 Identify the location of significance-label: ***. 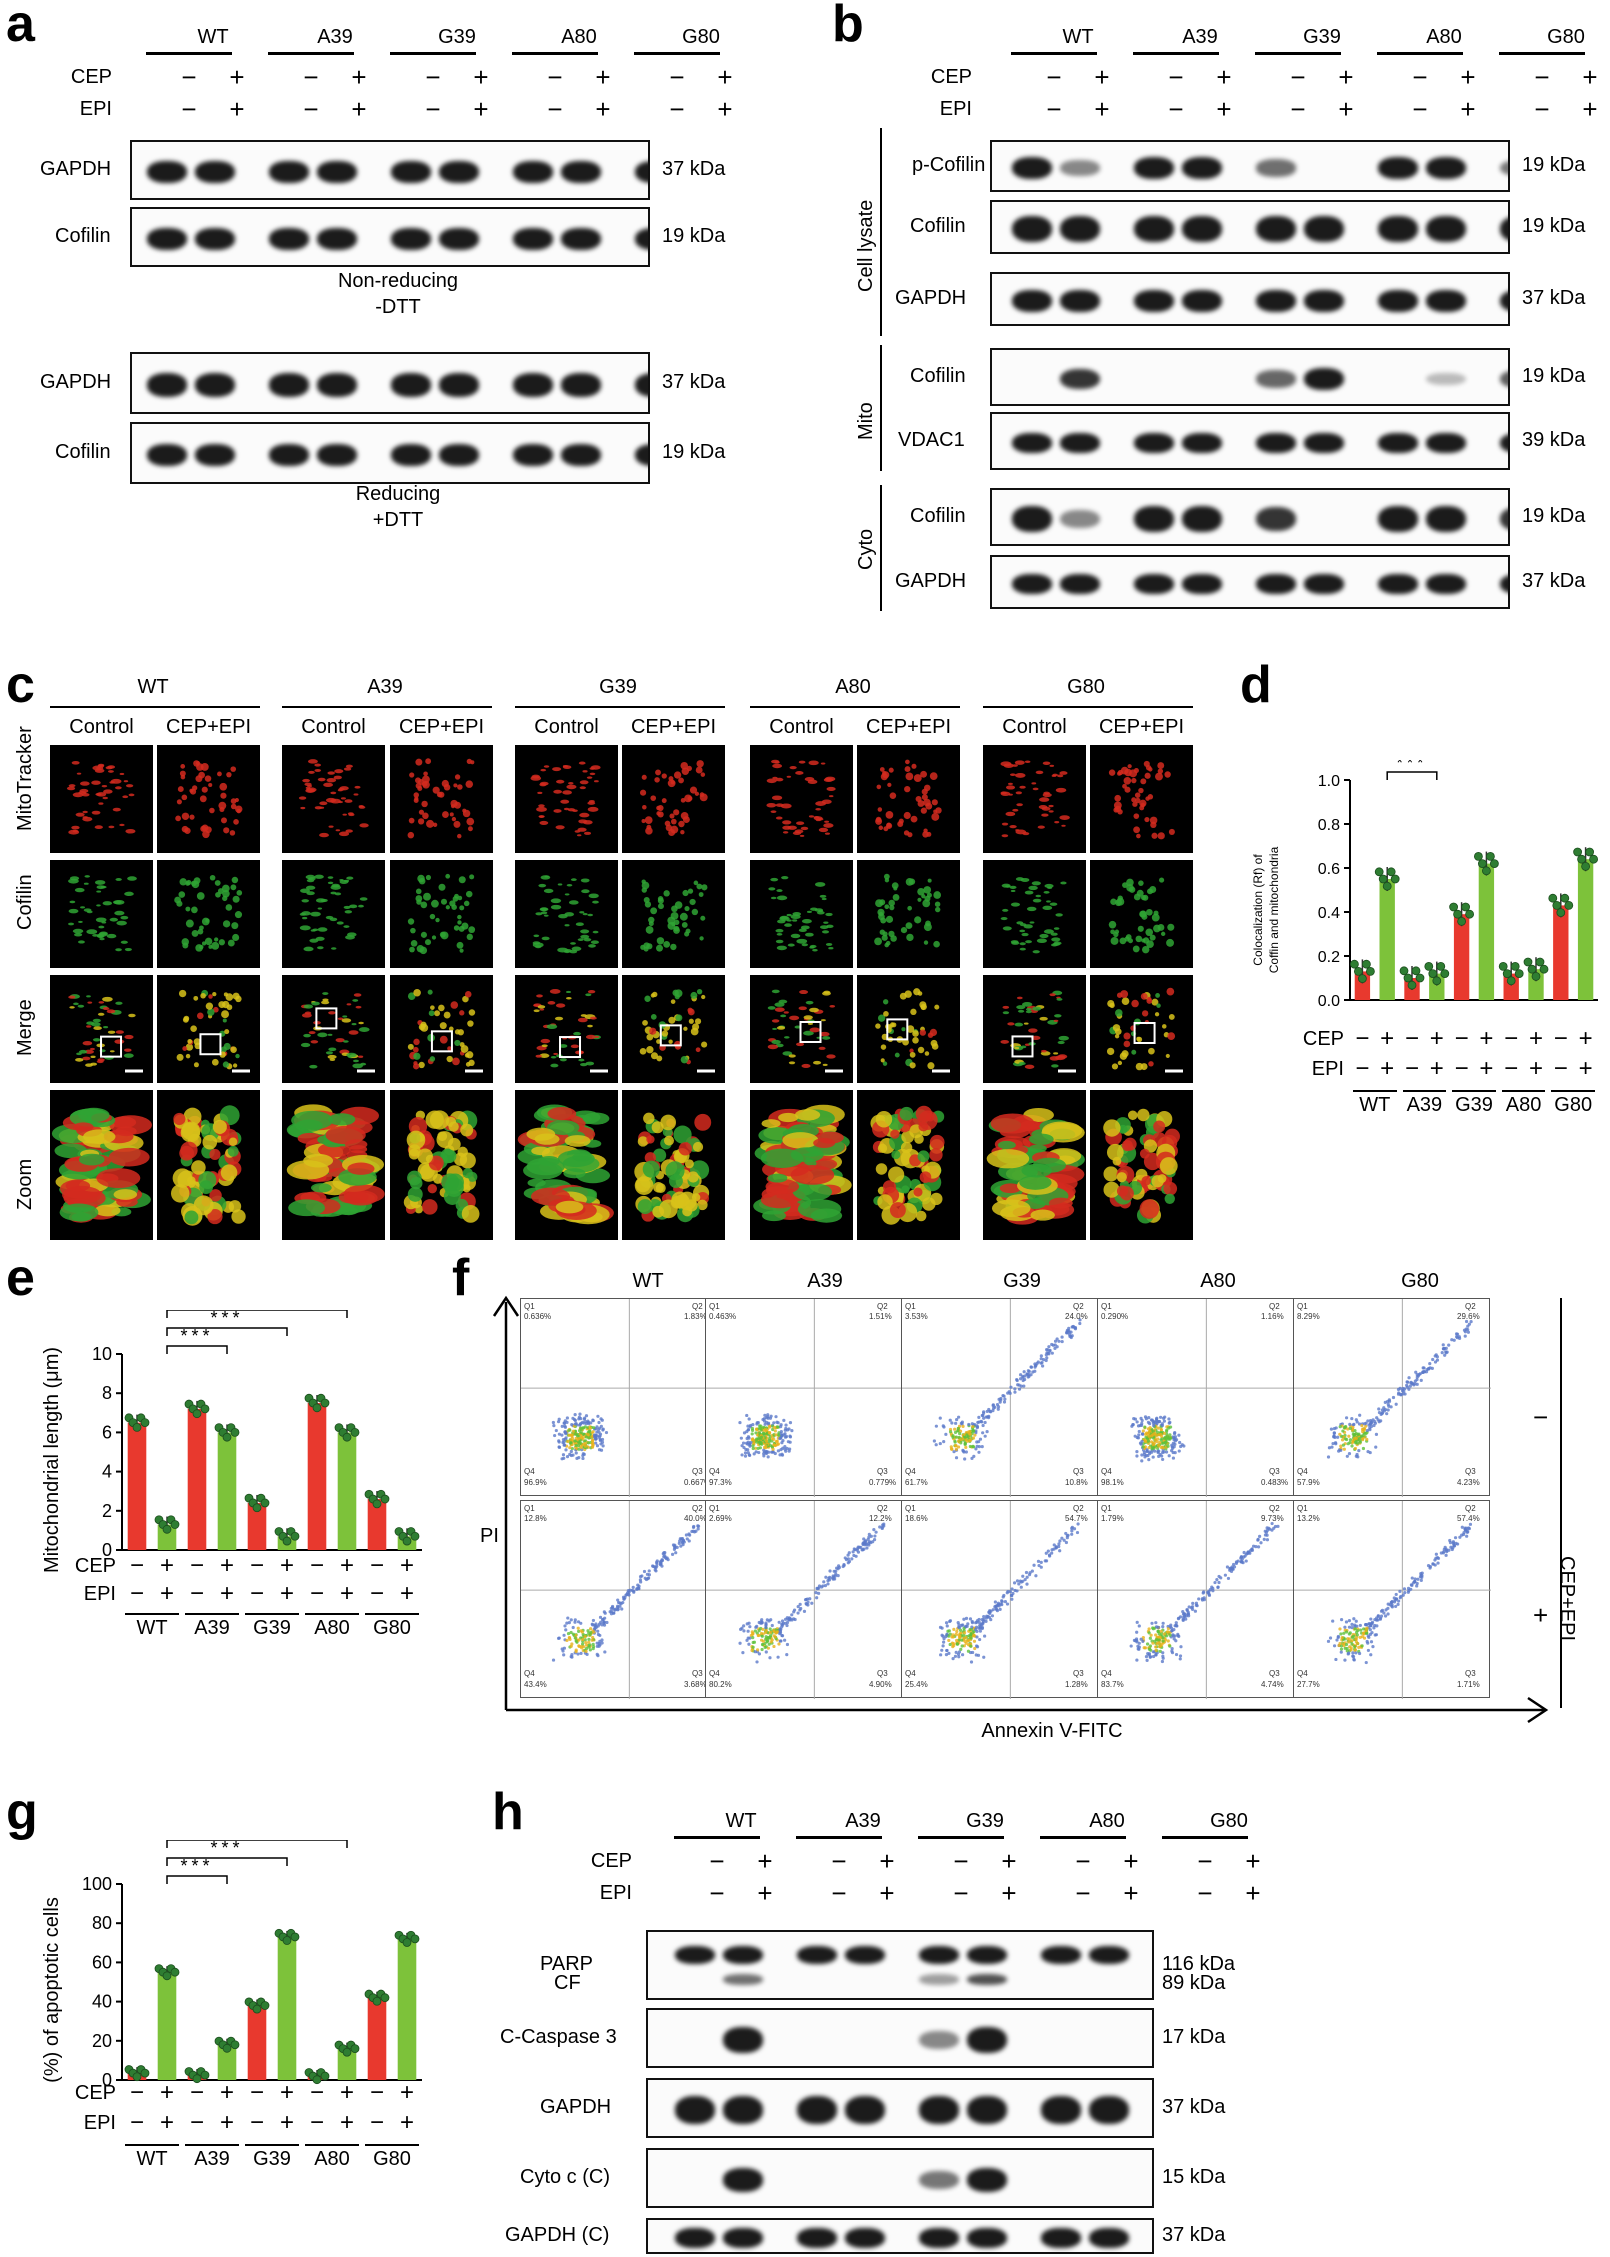
(226, 1319).